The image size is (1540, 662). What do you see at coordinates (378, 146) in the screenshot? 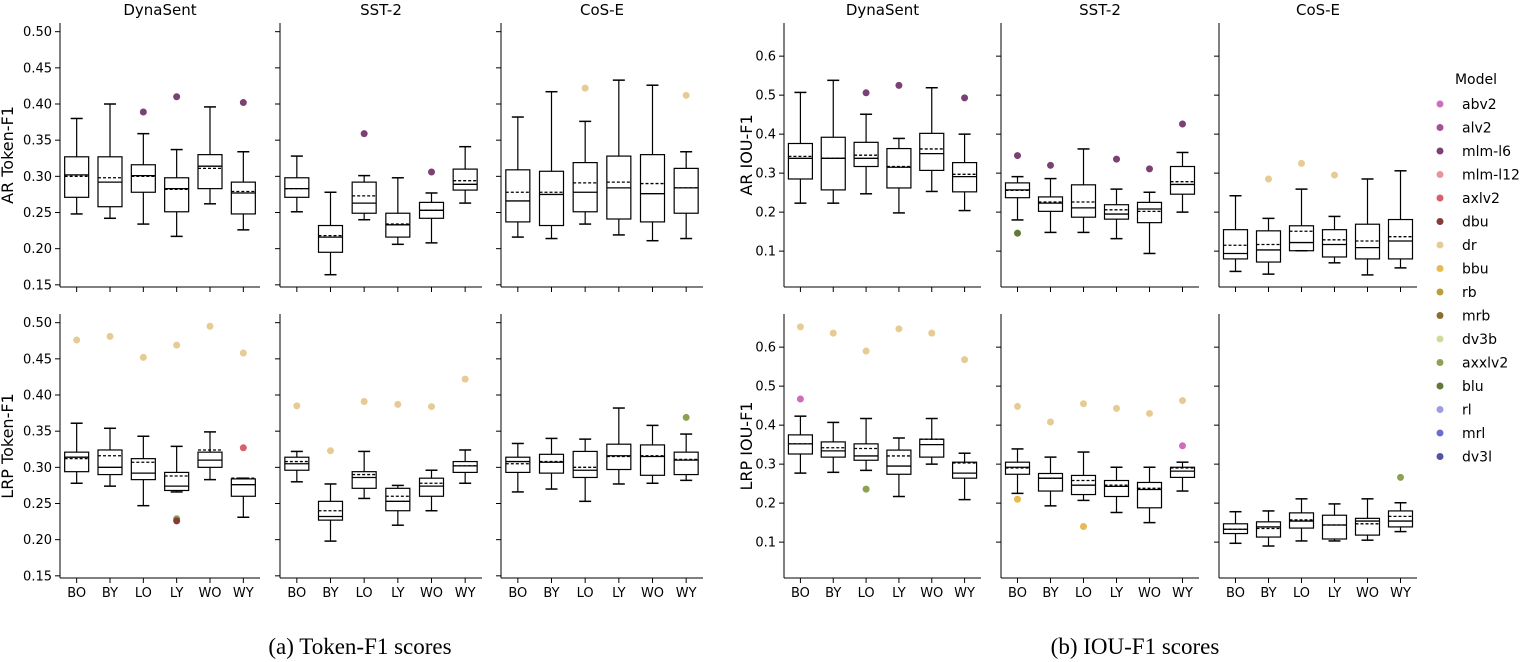
I see `panel-a-0-1: SST-2` at bounding box center [378, 146].